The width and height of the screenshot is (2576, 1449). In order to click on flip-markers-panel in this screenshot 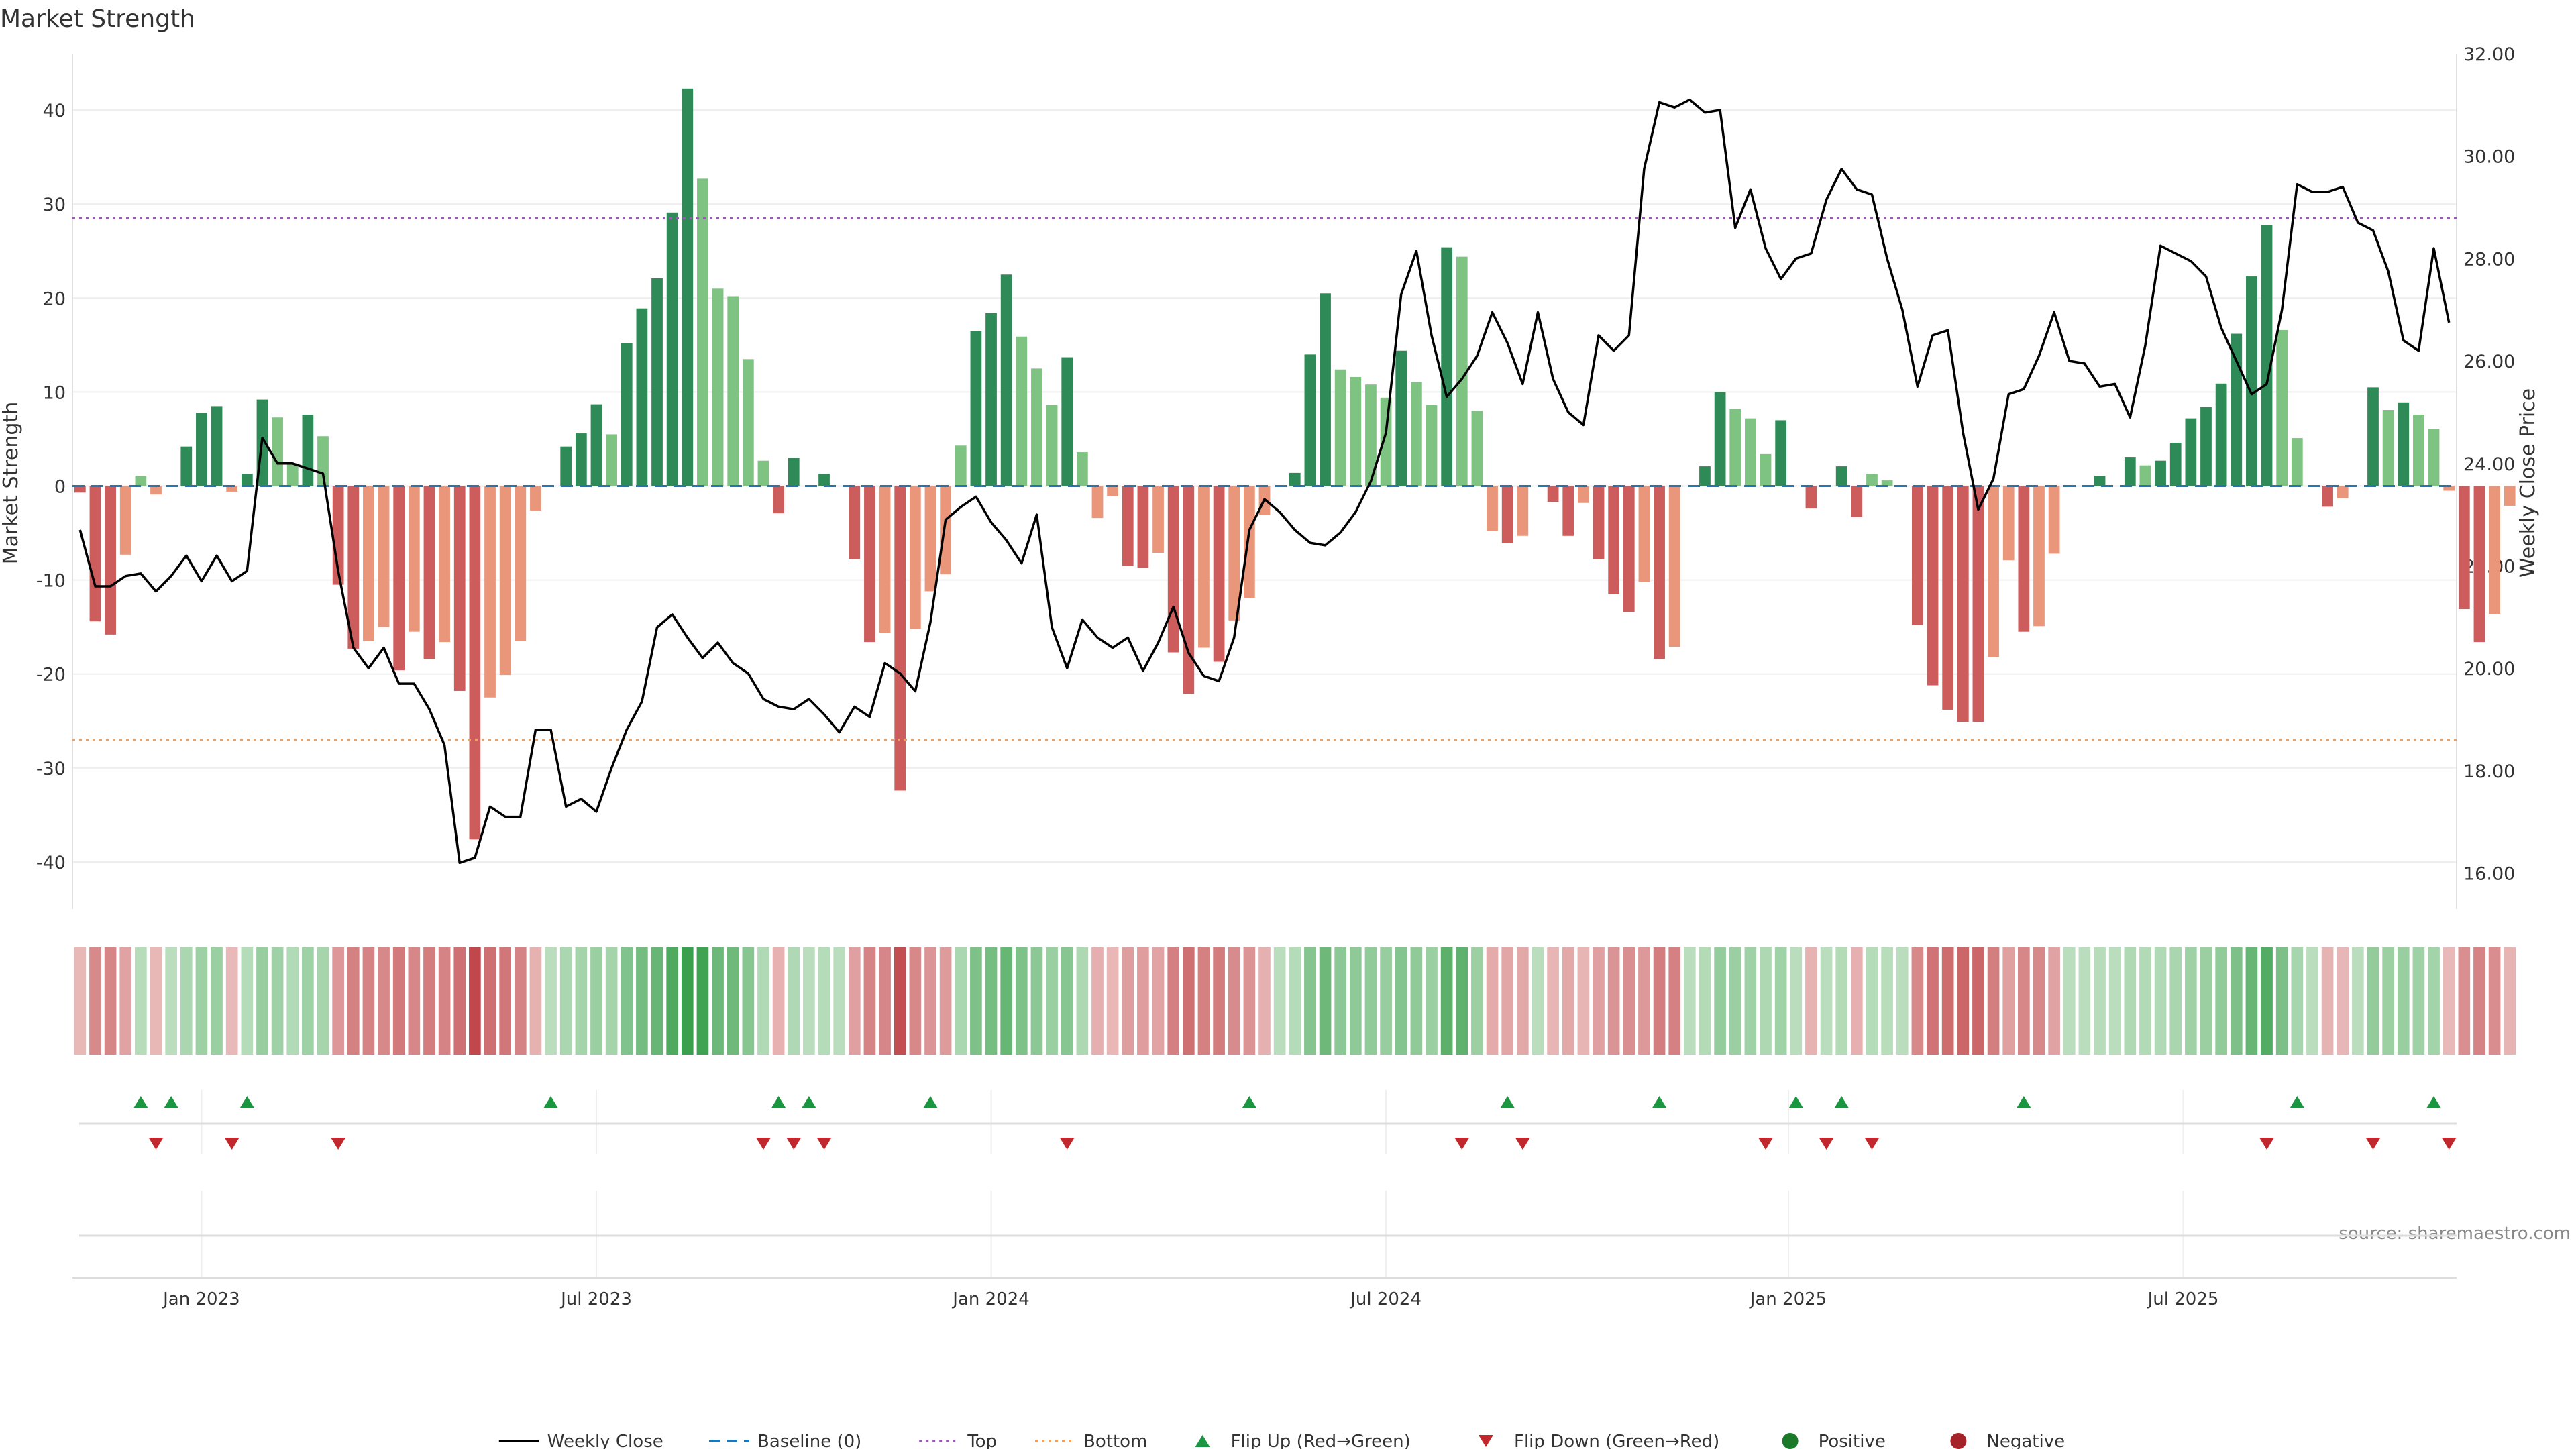, I will do `click(1268, 1122)`.